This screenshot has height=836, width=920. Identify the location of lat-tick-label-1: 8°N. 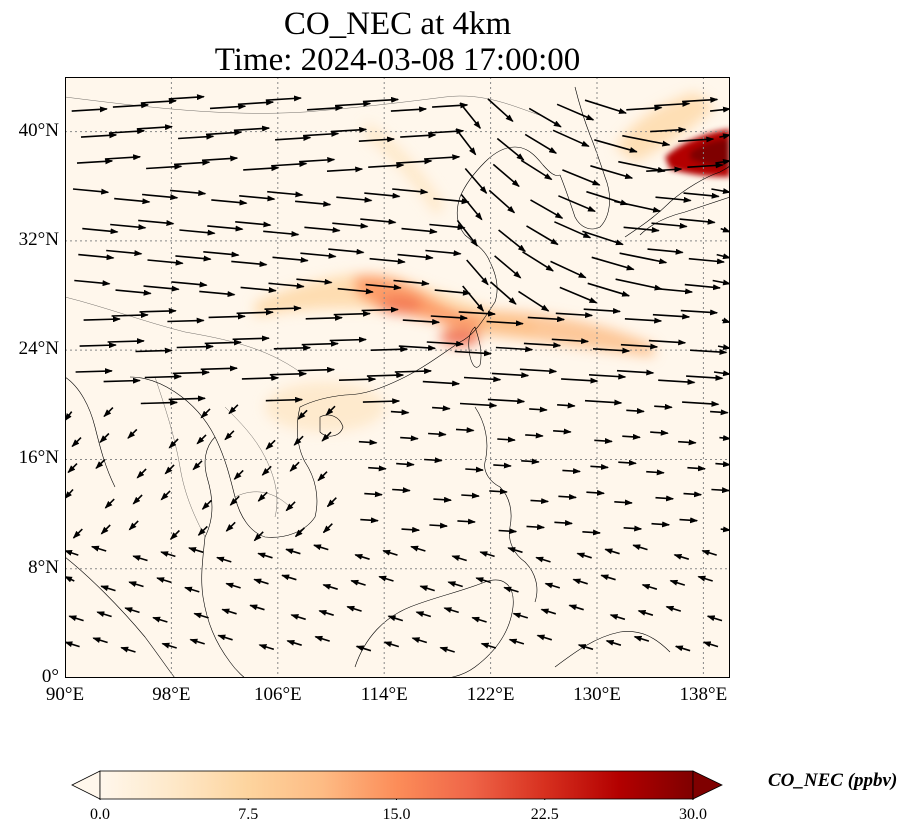
(43, 567).